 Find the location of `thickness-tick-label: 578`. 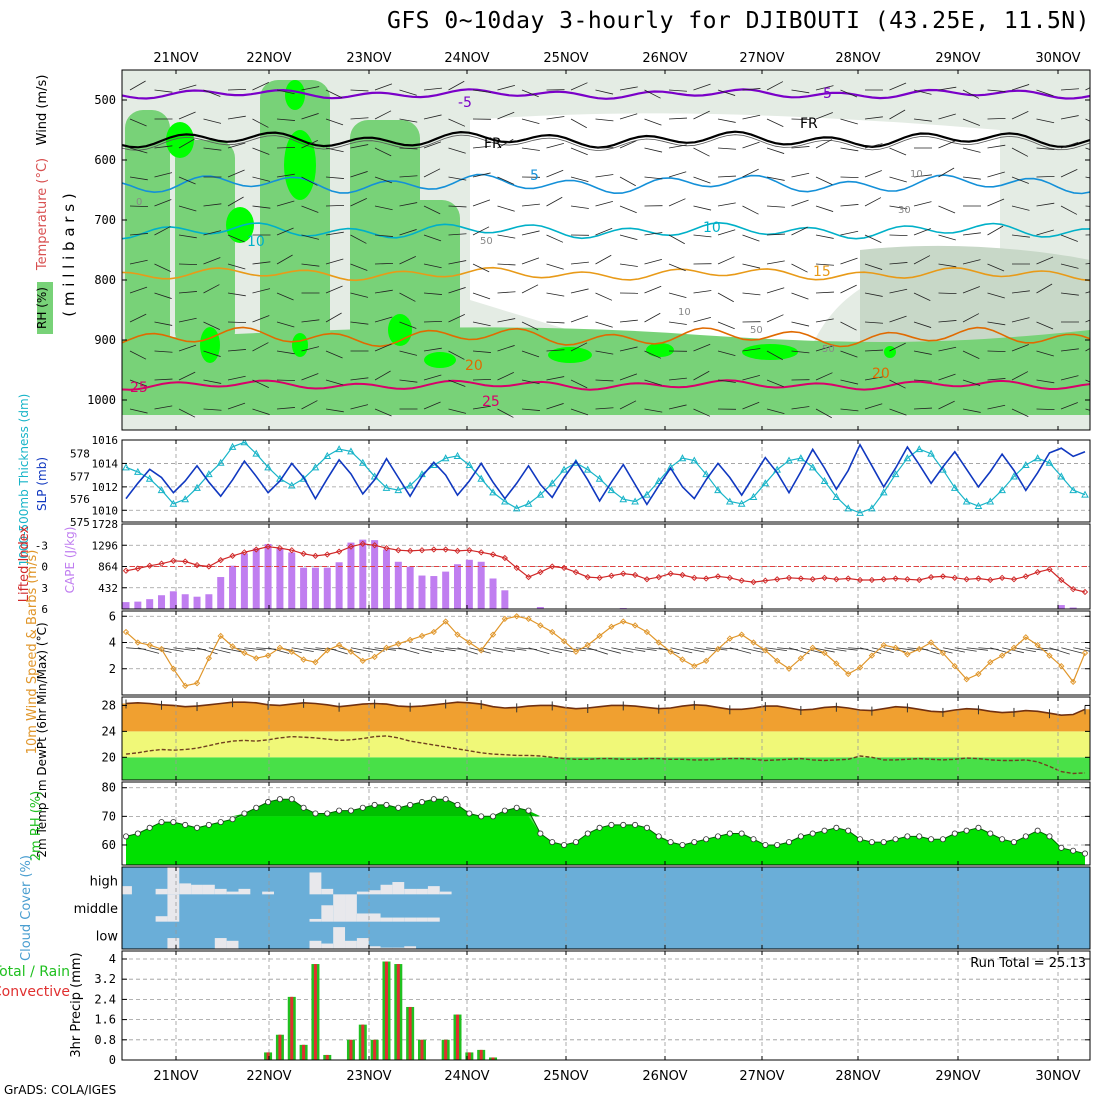

thickness-tick-label: 578 is located at coordinates (80, 454).